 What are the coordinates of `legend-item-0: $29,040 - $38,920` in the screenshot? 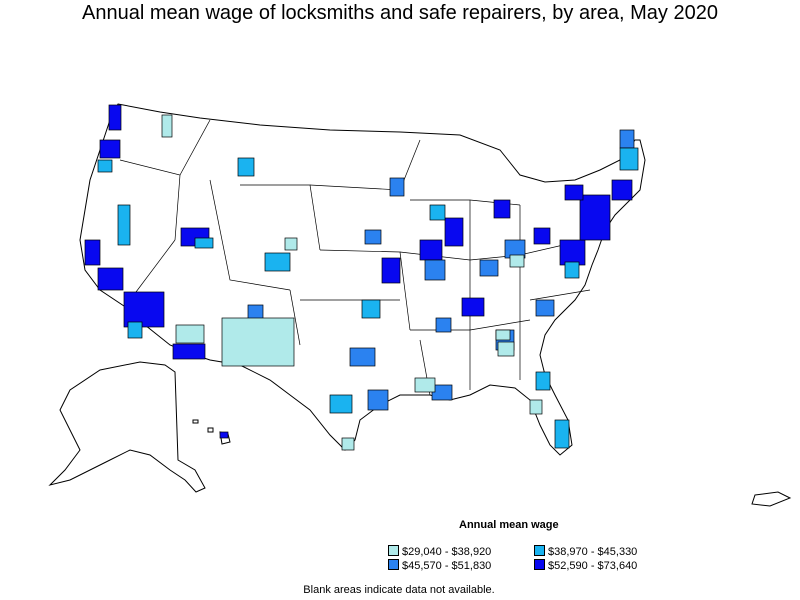 It's located at (439, 551).